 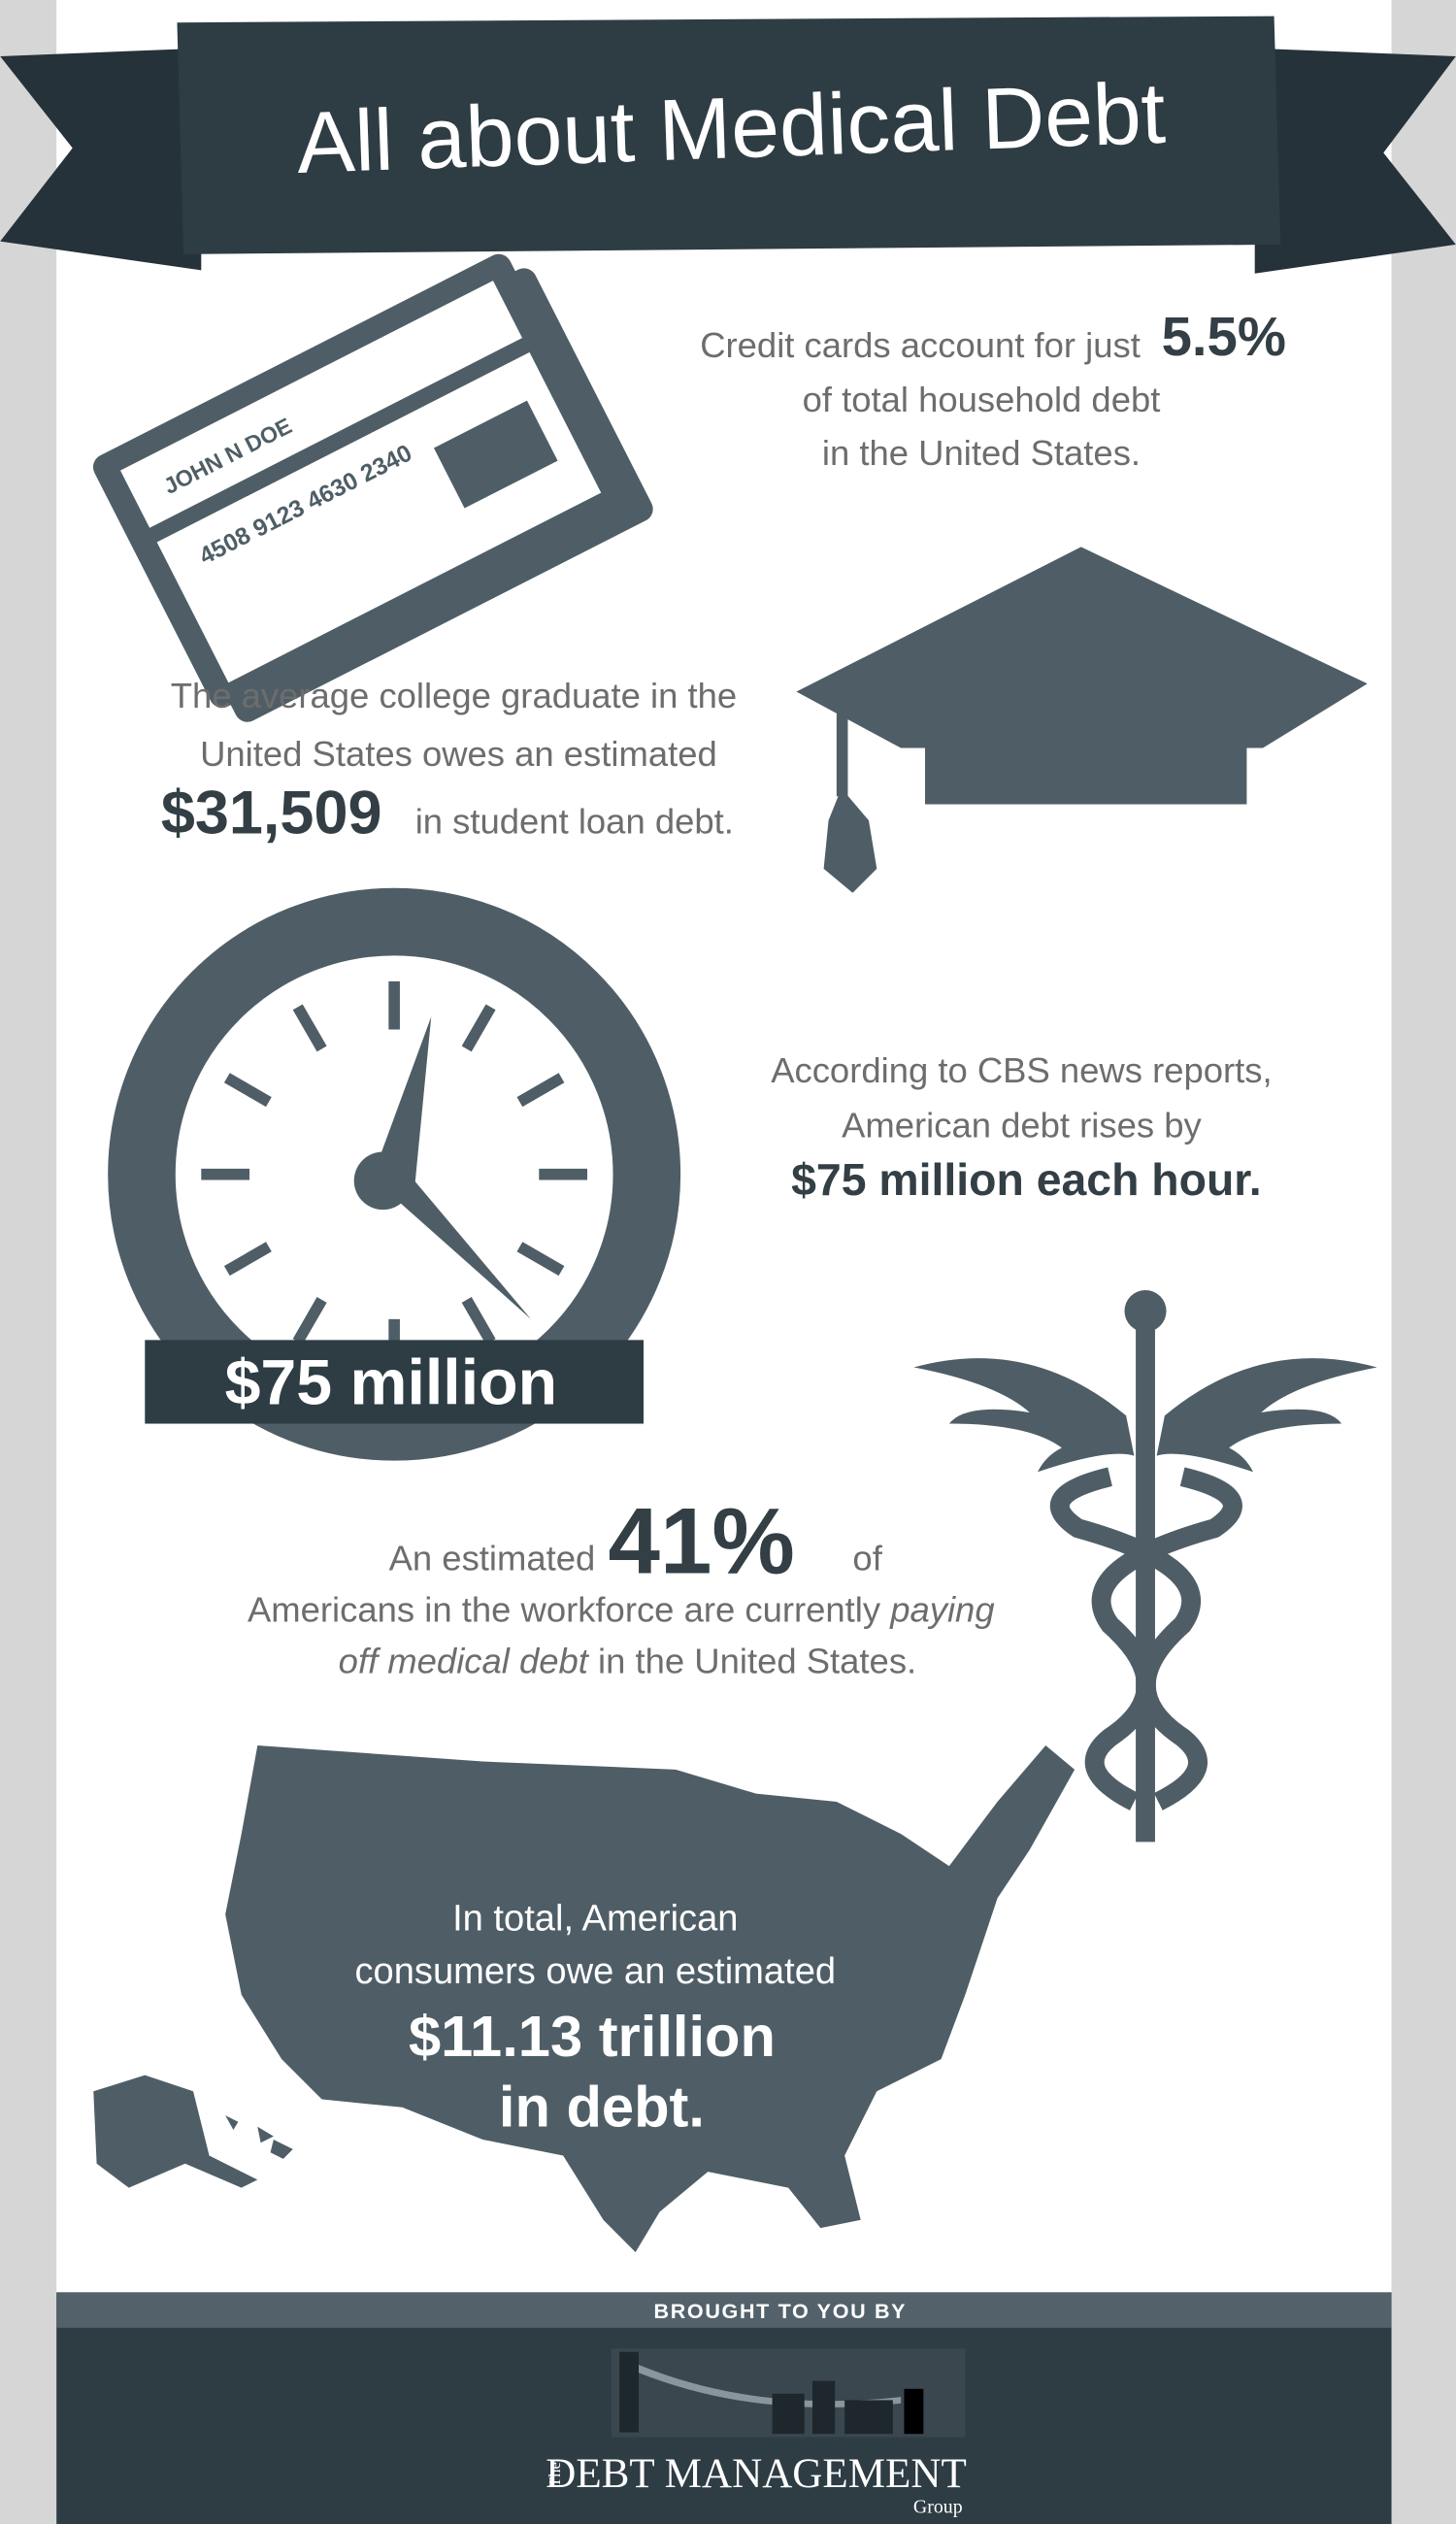 I want to click on footer-band, so click(x=724, y=2310).